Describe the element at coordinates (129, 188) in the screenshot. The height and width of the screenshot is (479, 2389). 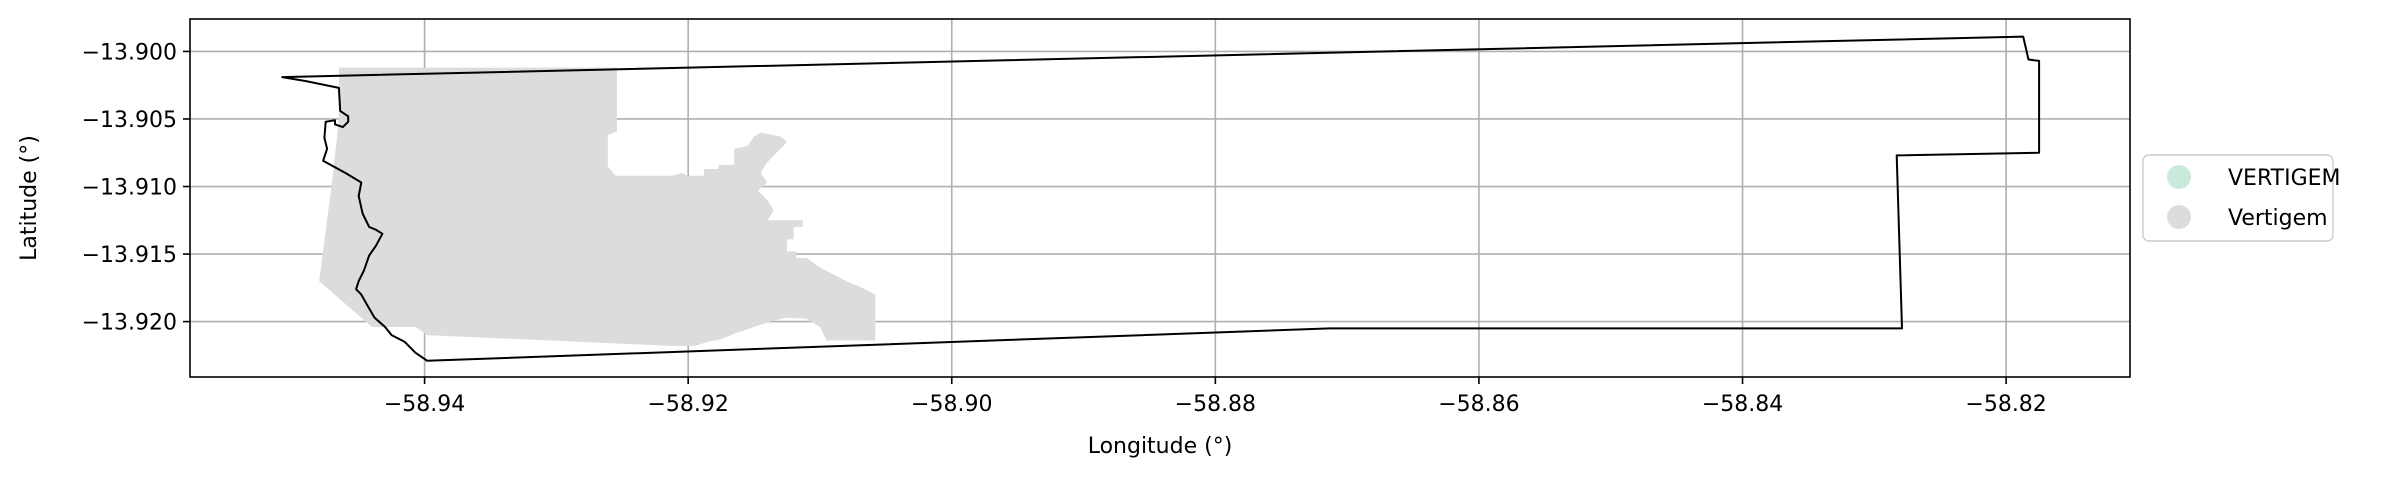
I see `y-tick-label: −13.910` at that location.